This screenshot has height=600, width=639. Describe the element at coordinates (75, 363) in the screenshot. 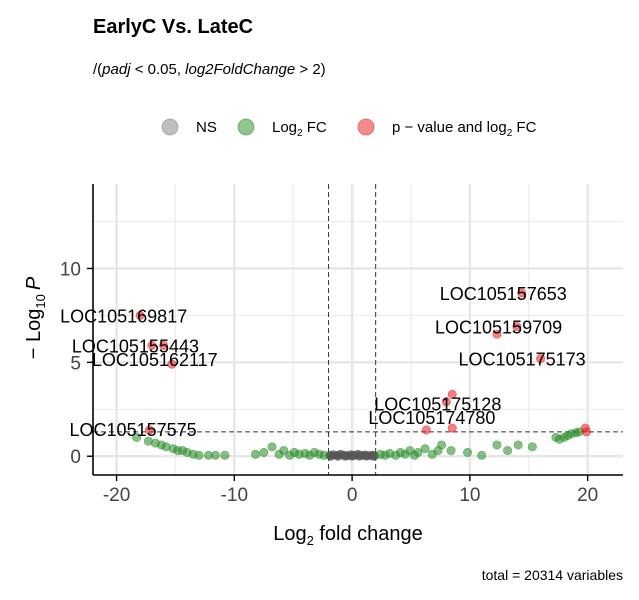

I see `y-tick-label-1: 5` at that location.